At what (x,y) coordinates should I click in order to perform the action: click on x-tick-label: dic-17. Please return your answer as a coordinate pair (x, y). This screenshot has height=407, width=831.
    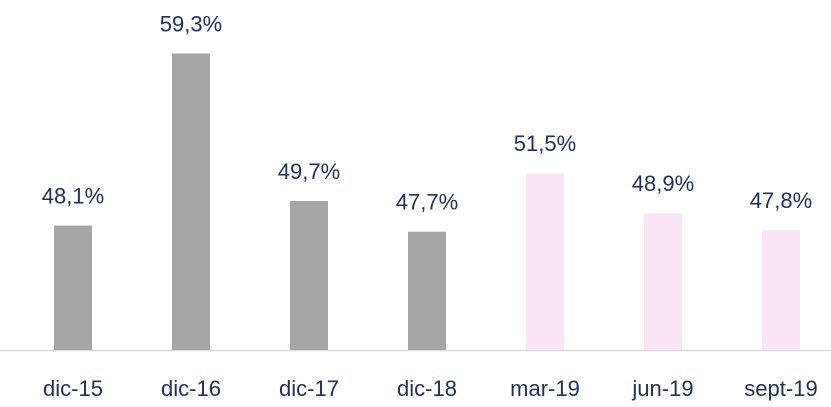
    Looking at the image, I should click on (309, 388).